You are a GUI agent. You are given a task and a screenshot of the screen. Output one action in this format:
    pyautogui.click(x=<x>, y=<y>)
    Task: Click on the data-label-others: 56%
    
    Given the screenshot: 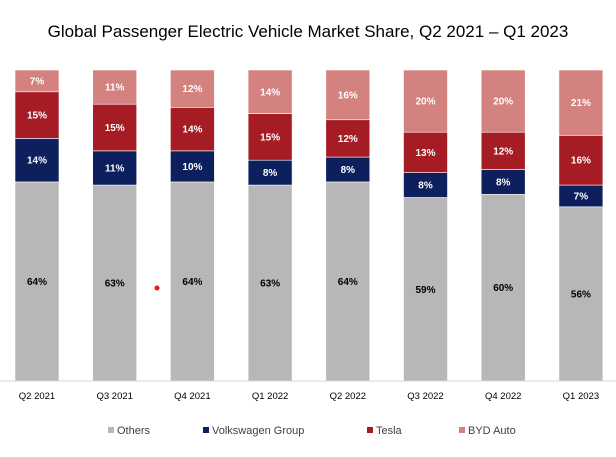 What is the action you would take?
    pyautogui.click(x=581, y=294)
    